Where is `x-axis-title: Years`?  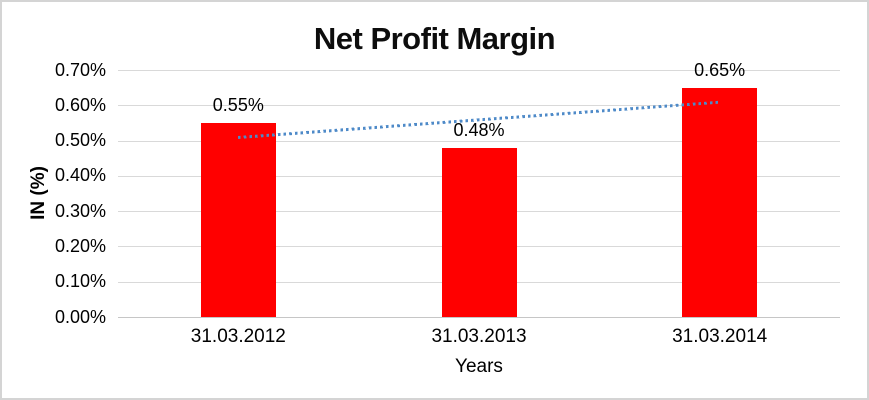 x-axis-title: Years is located at coordinates (479, 366).